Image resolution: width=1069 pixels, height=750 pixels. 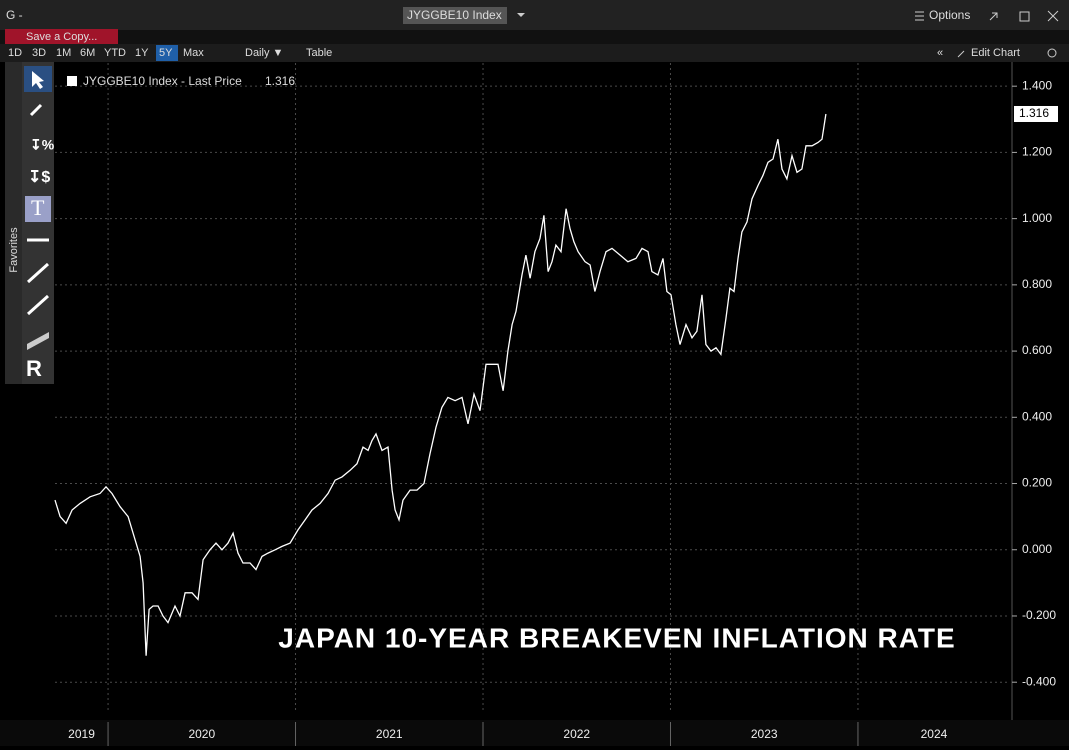 I want to click on last-price-label: 1.316, so click(x=1034, y=113).